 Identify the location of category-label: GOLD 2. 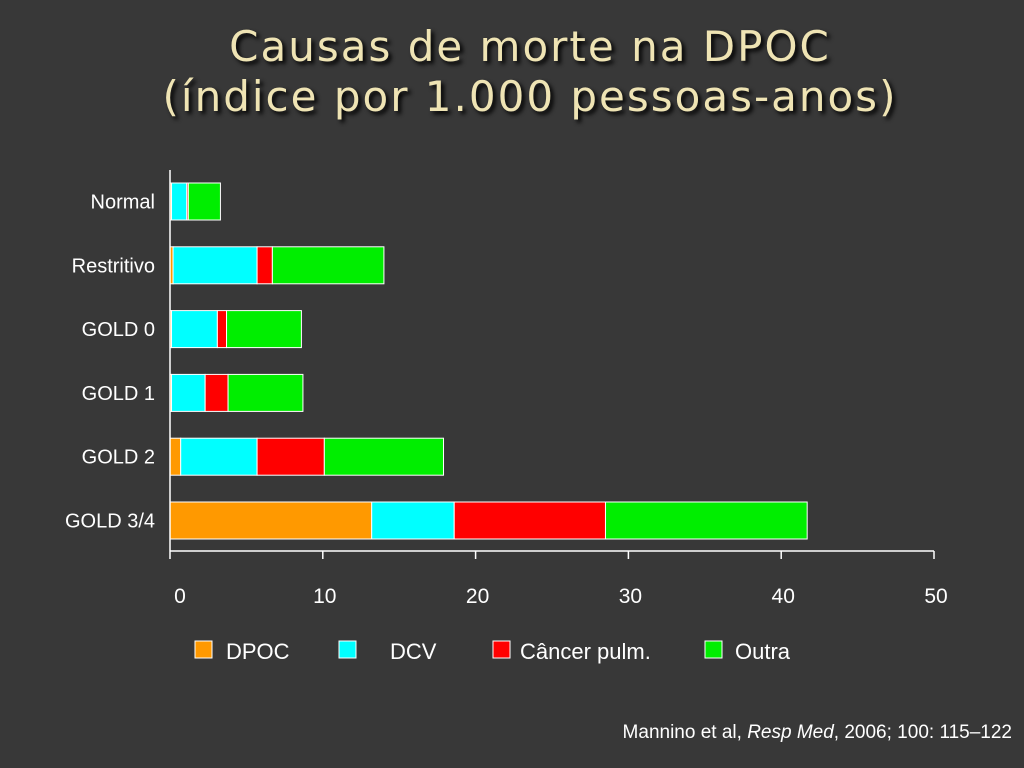
(118, 458).